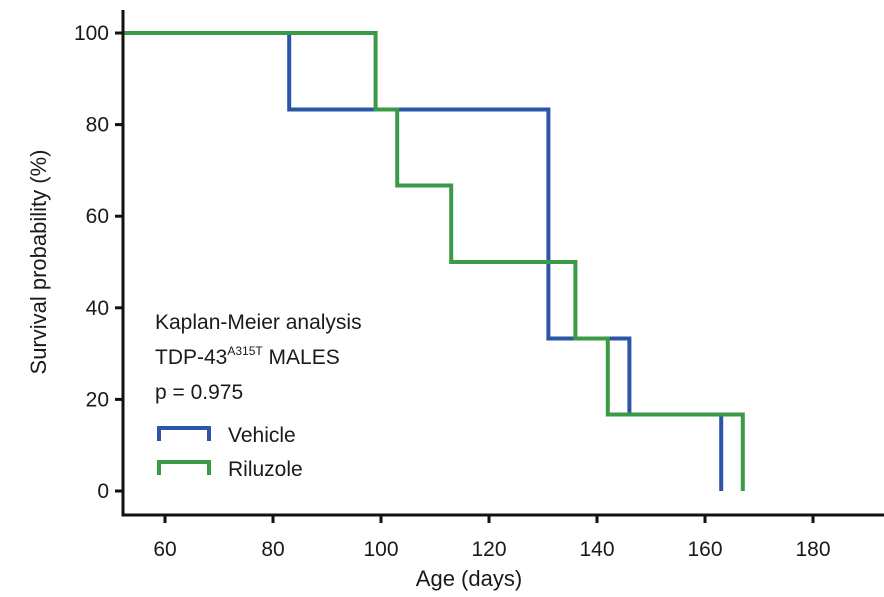 The image size is (884, 597). What do you see at coordinates (265, 469) in the screenshot?
I see `legend-label-riluzole: Riluzole` at bounding box center [265, 469].